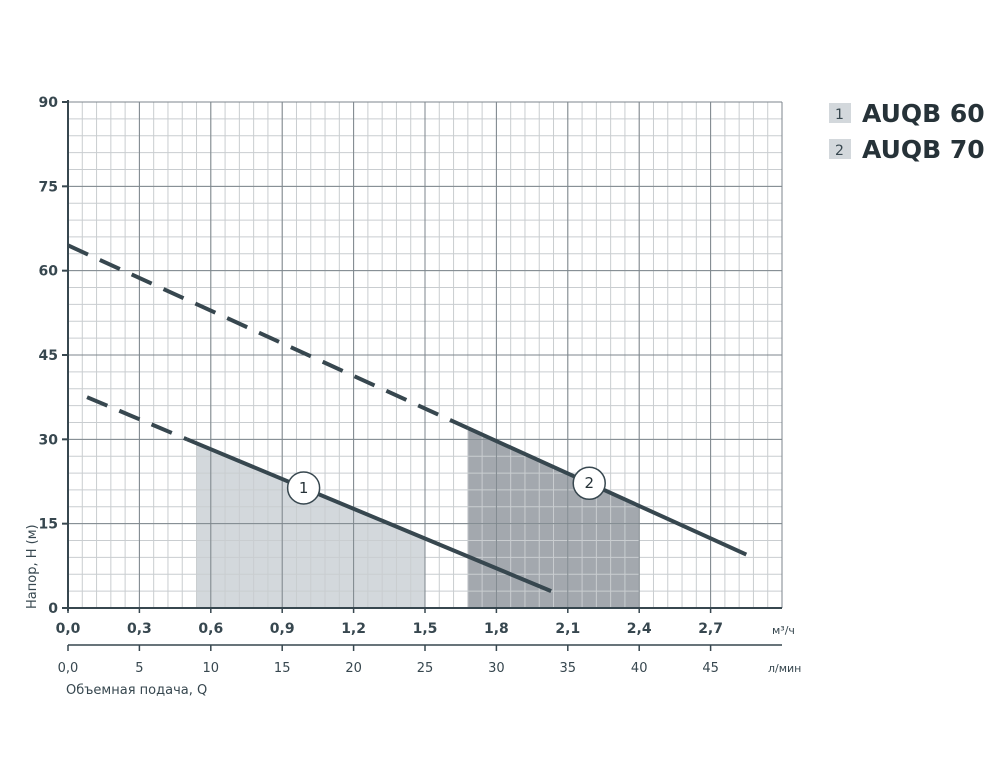 The image size is (1000, 782). What do you see at coordinates (923, 149) in the screenshot?
I see `legend-name-2: AUQB 70` at bounding box center [923, 149].